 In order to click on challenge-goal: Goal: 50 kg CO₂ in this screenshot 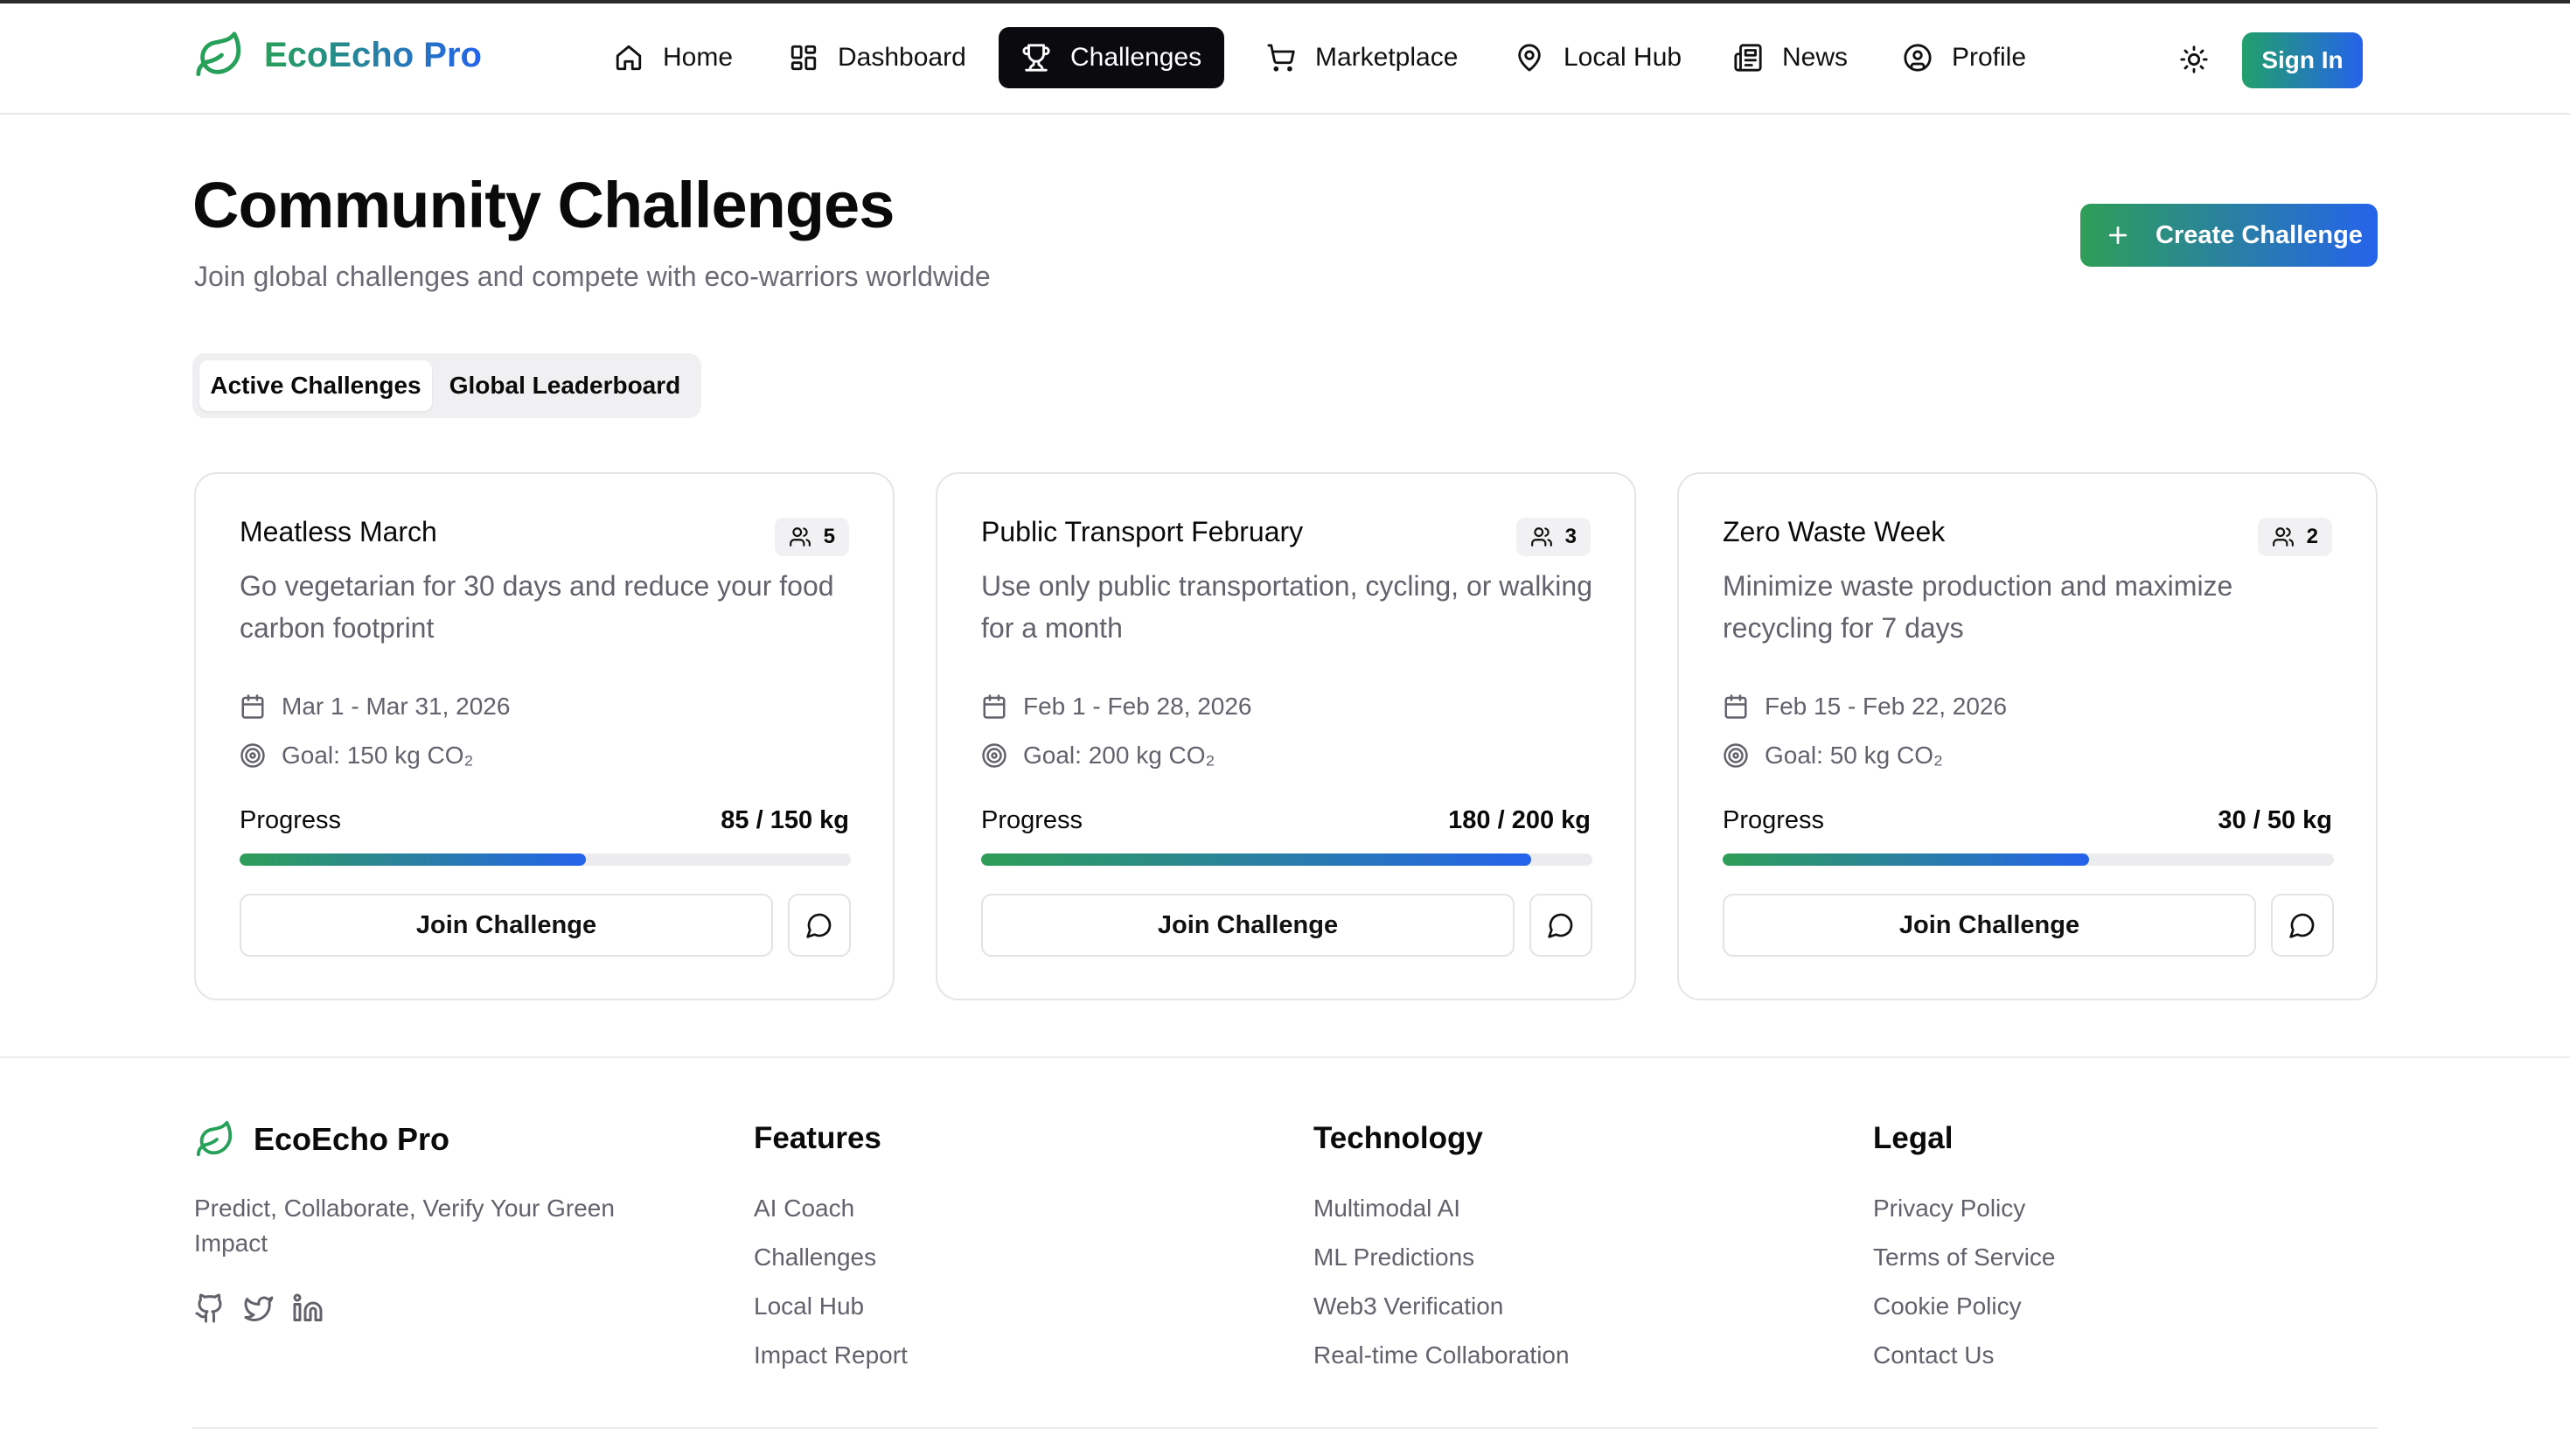, I will do `click(1833, 756)`.